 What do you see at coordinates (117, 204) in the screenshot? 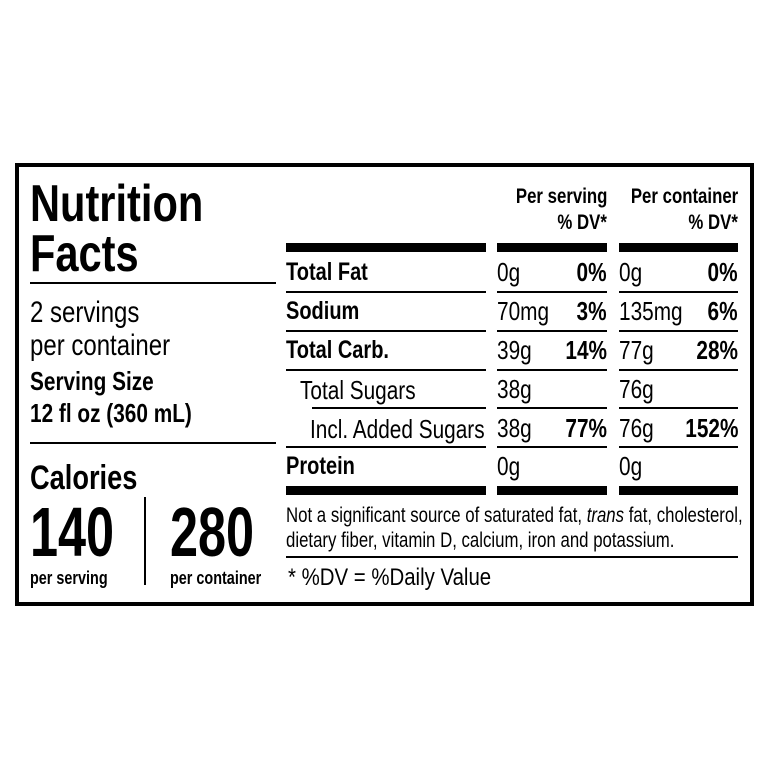
I see `title-nutrition: Nutrition` at bounding box center [117, 204].